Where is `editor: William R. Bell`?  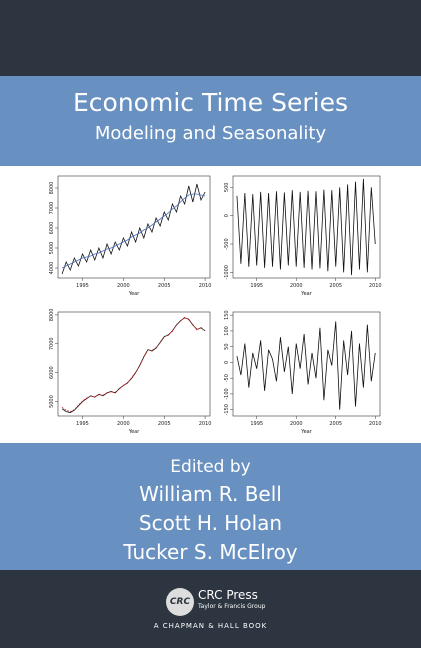 editor: William R. Bell is located at coordinates (210, 494).